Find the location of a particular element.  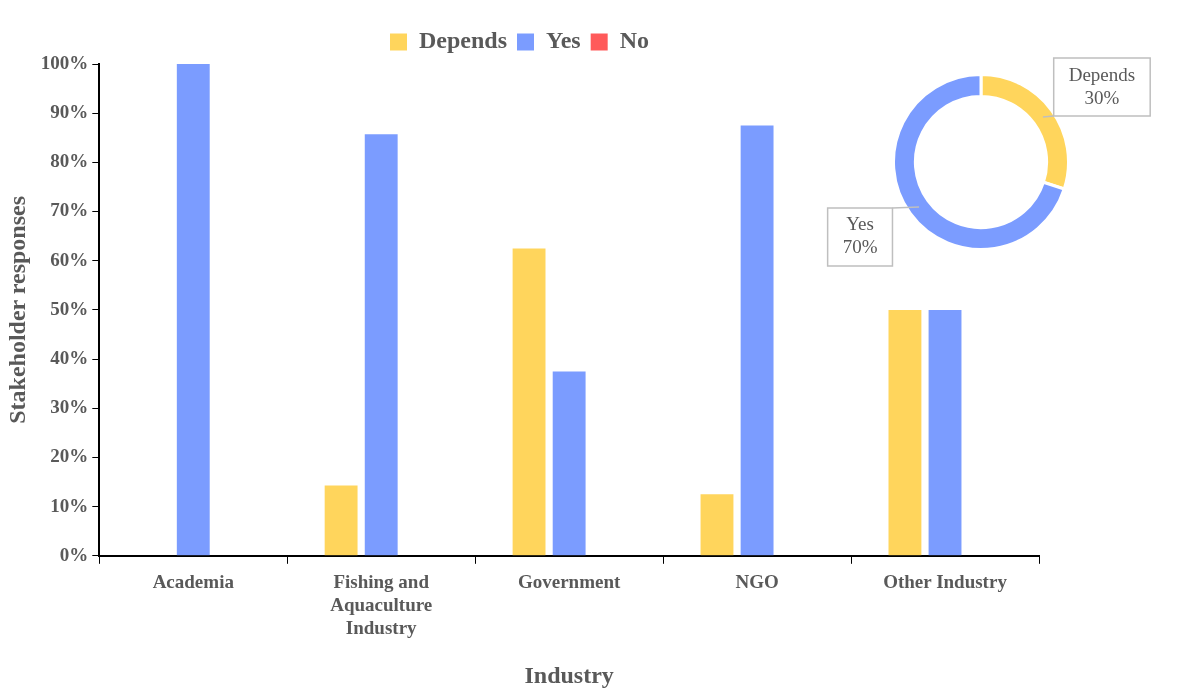

y-axis-title: Stakeholder responses is located at coordinates (16, 309).